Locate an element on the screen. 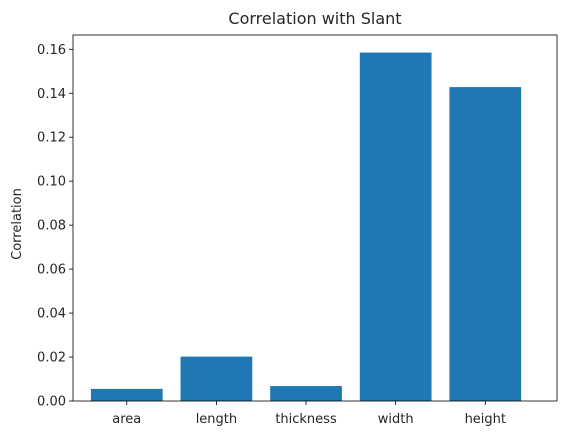 The height and width of the screenshot is (435, 576). y-tick-label: 0.00 is located at coordinates (51, 402).